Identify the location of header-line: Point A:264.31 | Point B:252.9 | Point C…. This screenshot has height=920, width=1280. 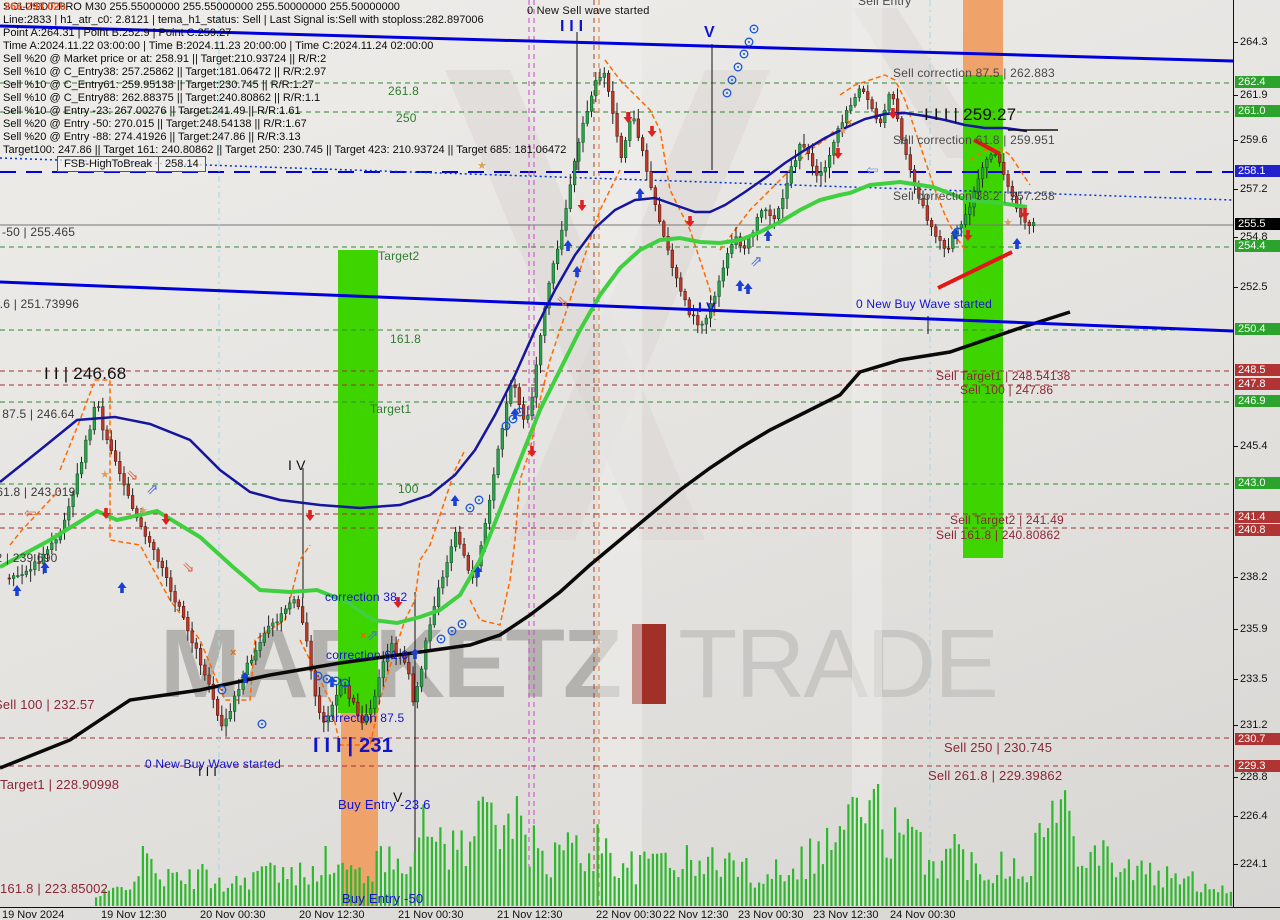
(117, 33).